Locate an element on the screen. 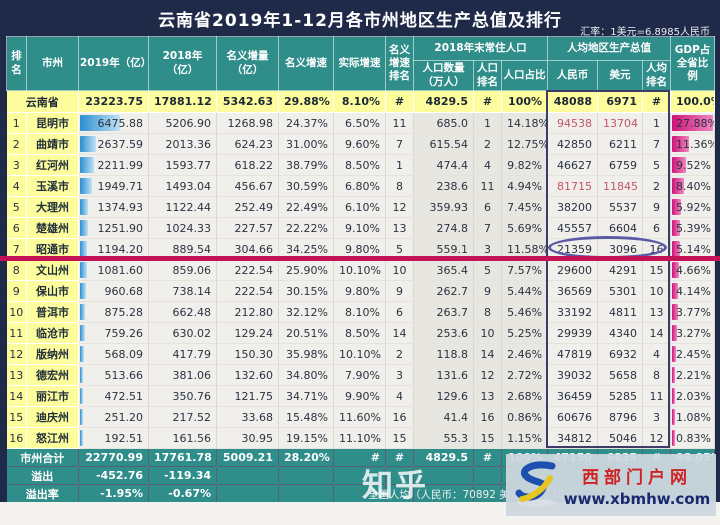  cell-gdp2019: 23223.75 is located at coordinates (113, 101).